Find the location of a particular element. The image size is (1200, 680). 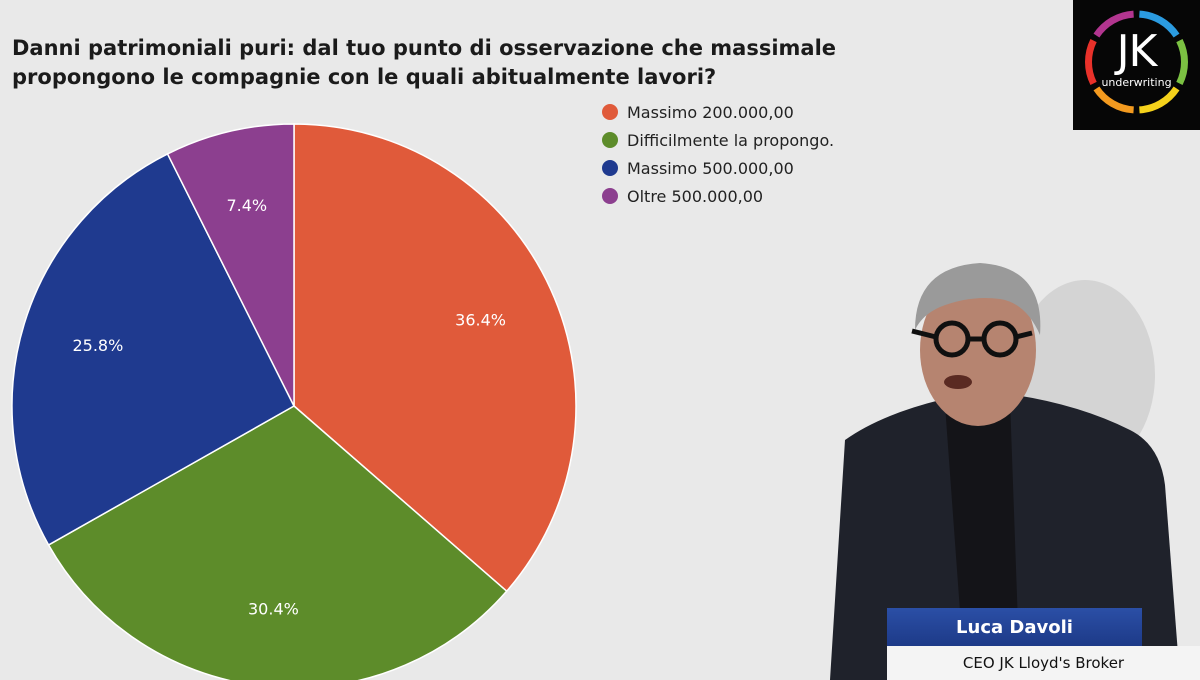

legend-item-massimo-200000: Massimo 200.000,00 is located at coordinates (718, 112).